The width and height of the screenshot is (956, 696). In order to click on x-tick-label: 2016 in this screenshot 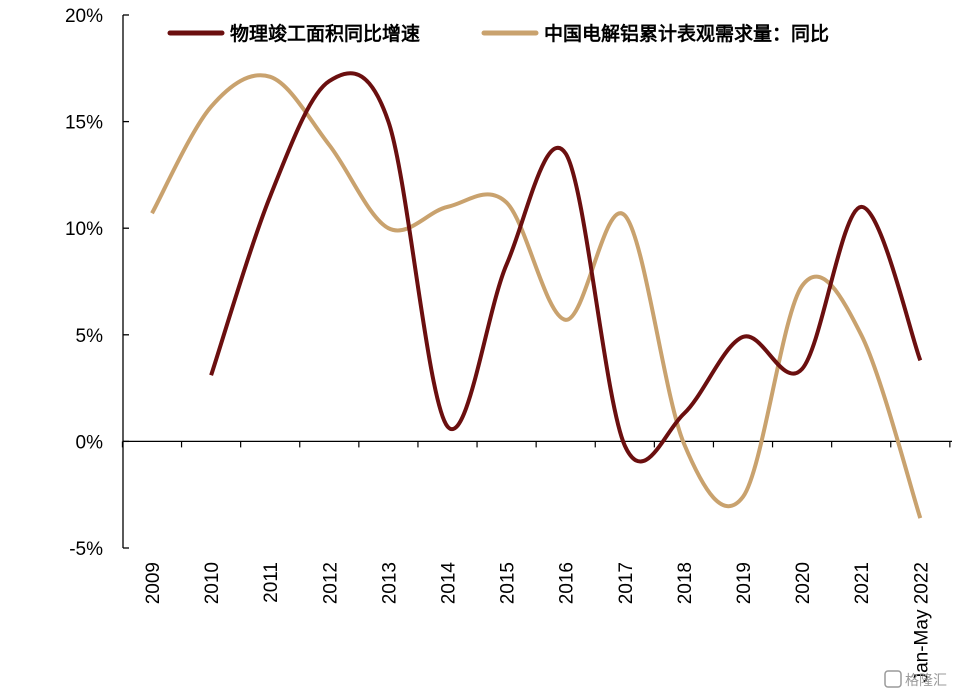, I will do `click(567, 583)`.